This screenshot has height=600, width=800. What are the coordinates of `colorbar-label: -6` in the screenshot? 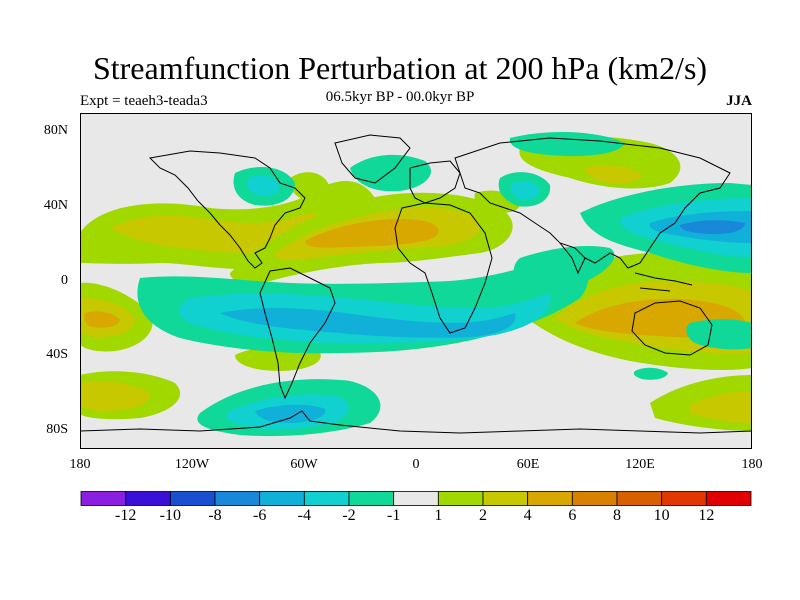 It's located at (259, 515).